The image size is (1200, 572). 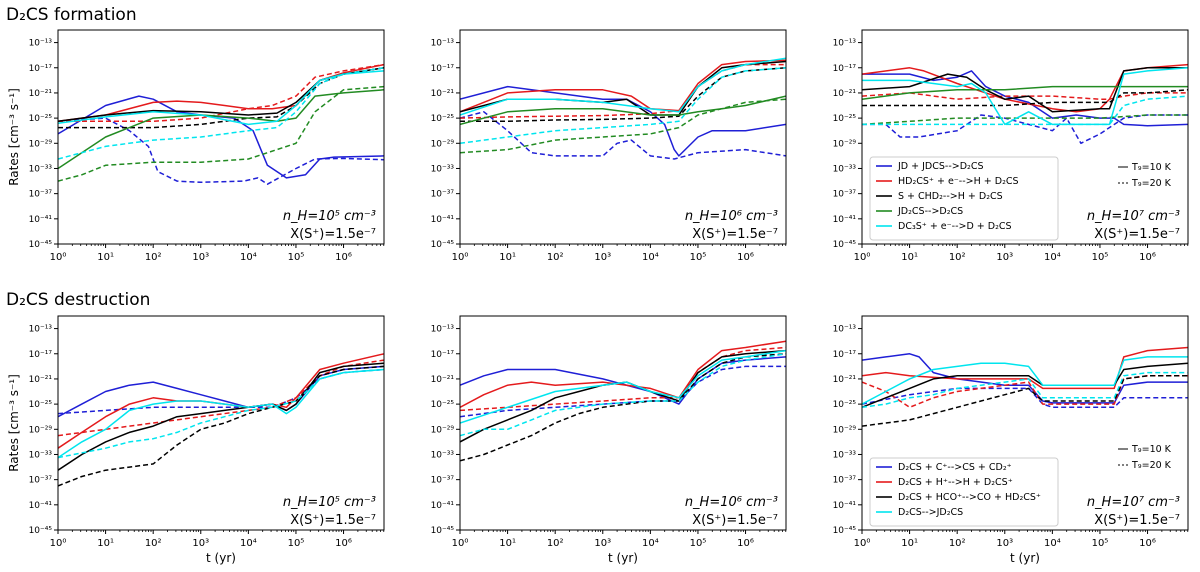 I want to click on legend-entry: DC₃S⁺ + e⁻-->D + D₂CS, so click(x=955, y=226).